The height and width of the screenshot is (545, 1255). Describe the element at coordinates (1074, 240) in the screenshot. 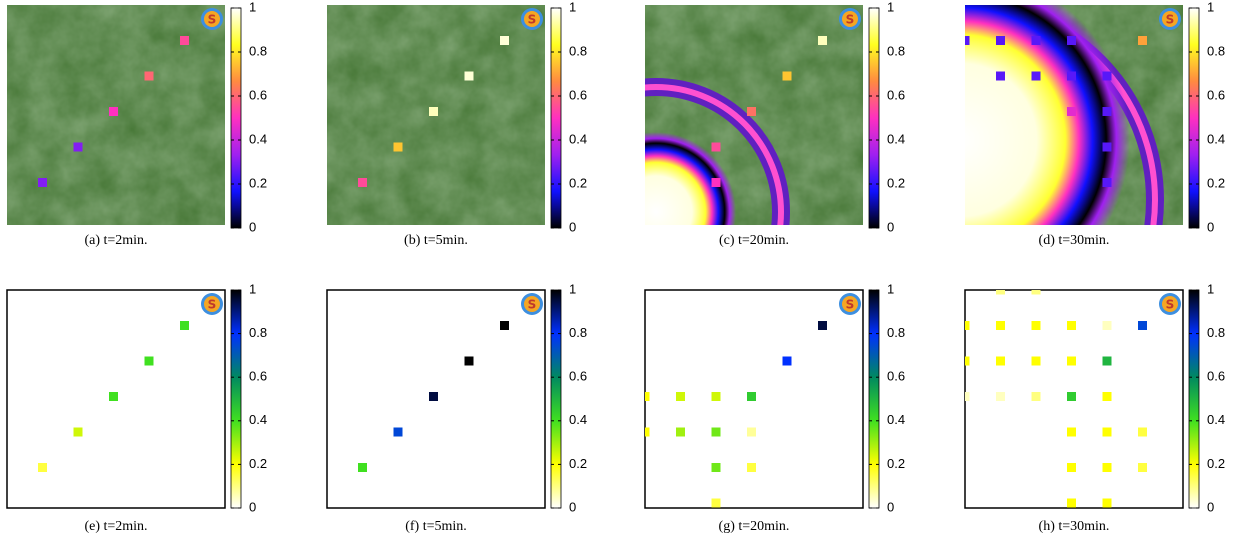

I see `caption: (d) t=30min.` at that location.